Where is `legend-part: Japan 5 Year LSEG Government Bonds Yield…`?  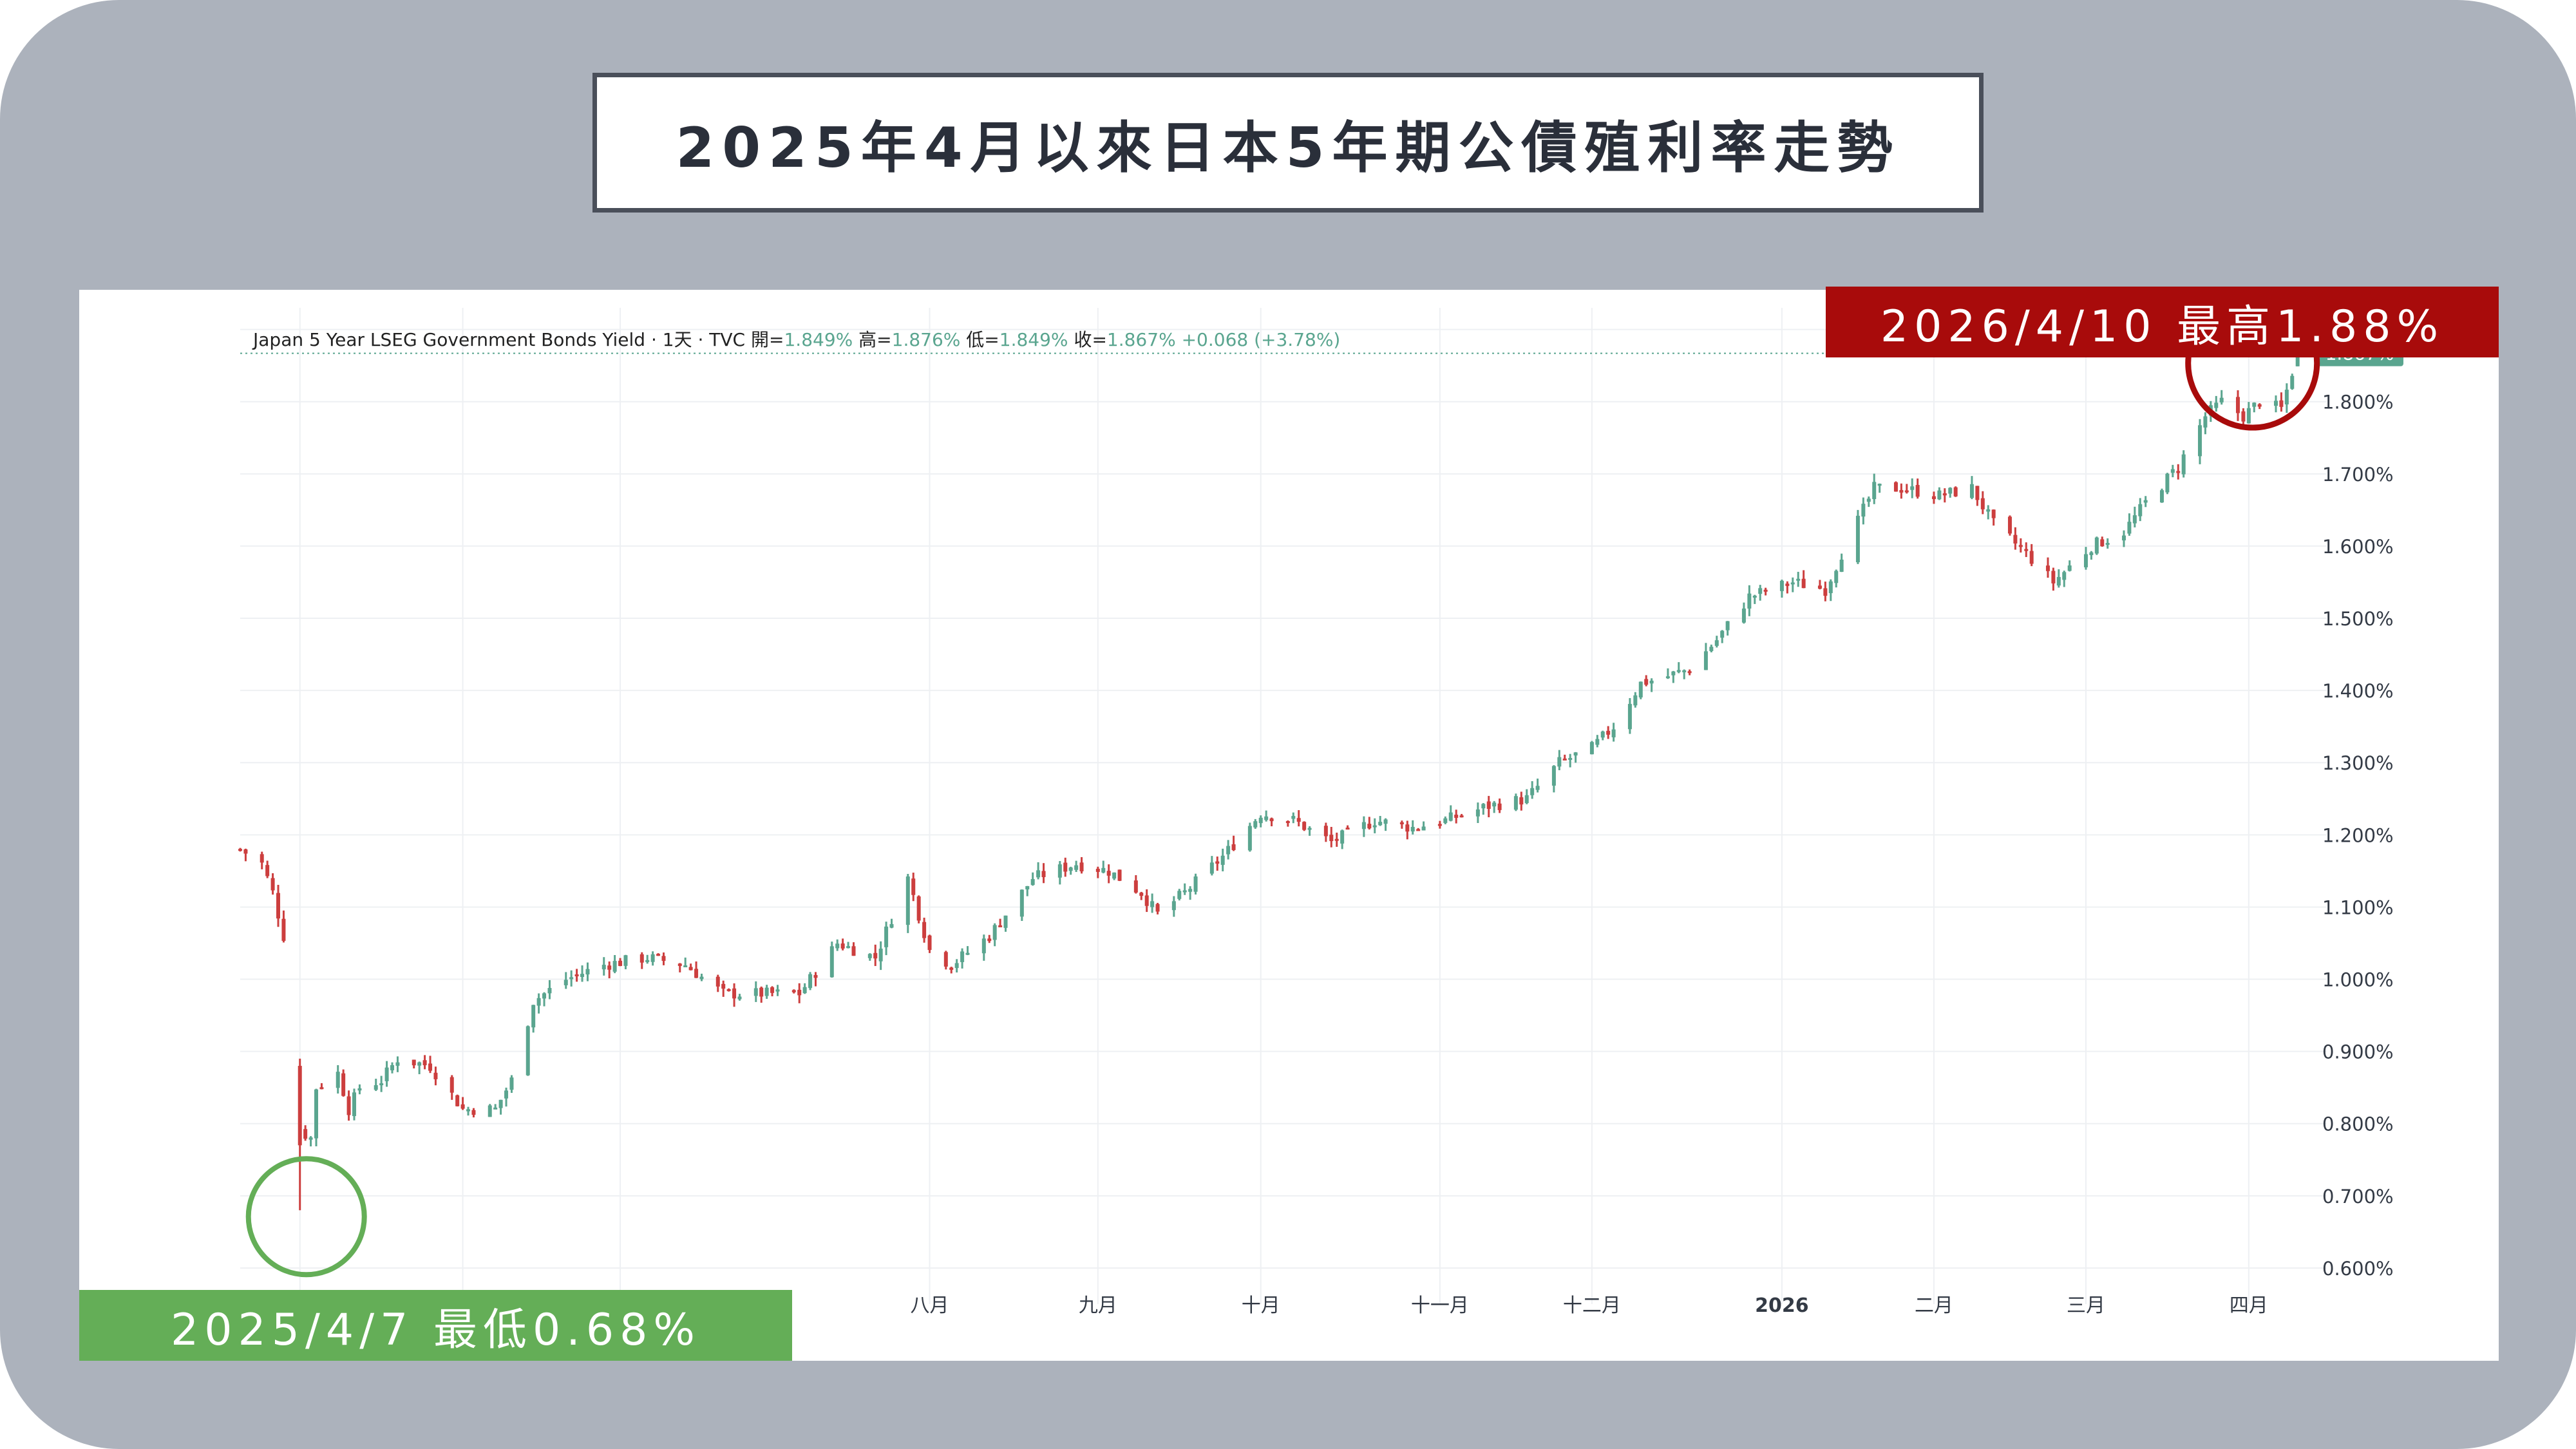 legend-part: Japan 5 Year LSEG Government Bonds Yield… is located at coordinates (501, 339).